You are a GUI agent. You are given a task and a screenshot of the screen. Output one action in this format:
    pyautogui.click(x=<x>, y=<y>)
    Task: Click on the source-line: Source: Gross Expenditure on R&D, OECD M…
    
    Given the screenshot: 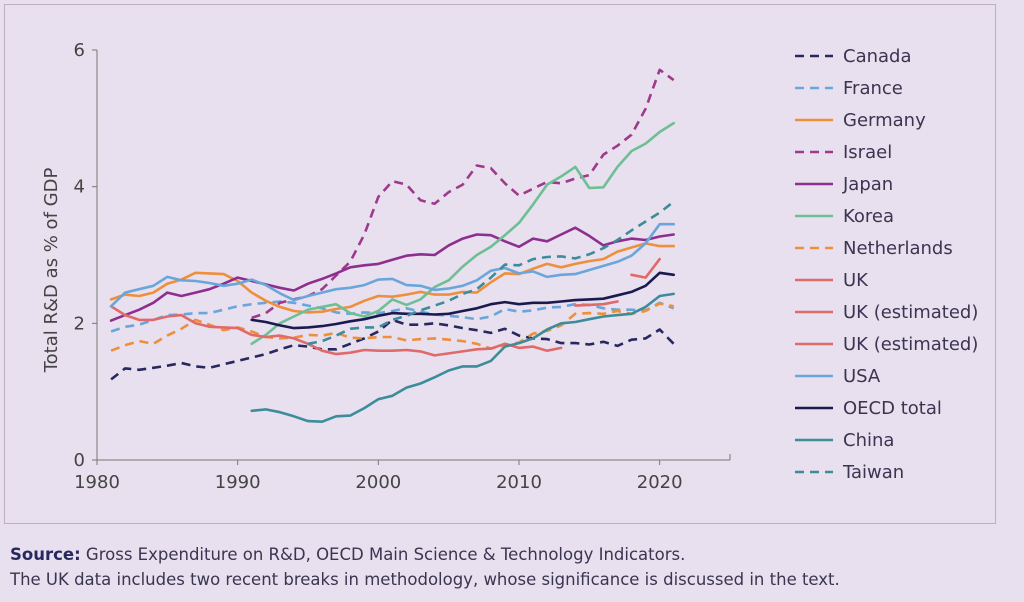 What is the action you would take?
    pyautogui.click(x=510, y=554)
    